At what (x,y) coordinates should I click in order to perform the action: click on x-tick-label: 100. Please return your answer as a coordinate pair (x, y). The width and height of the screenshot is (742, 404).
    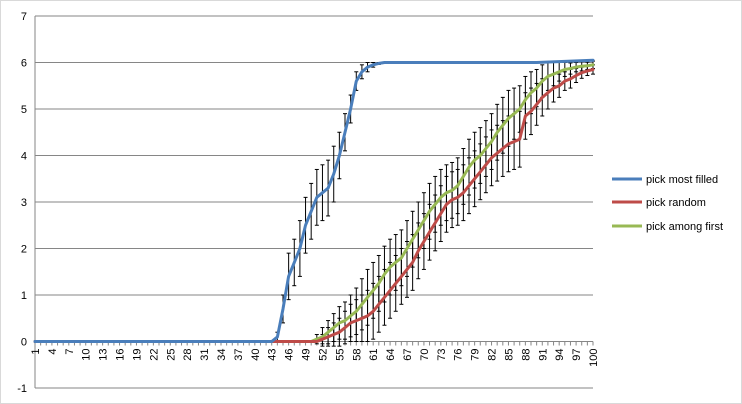
    Looking at the image, I should click on (594, 358).